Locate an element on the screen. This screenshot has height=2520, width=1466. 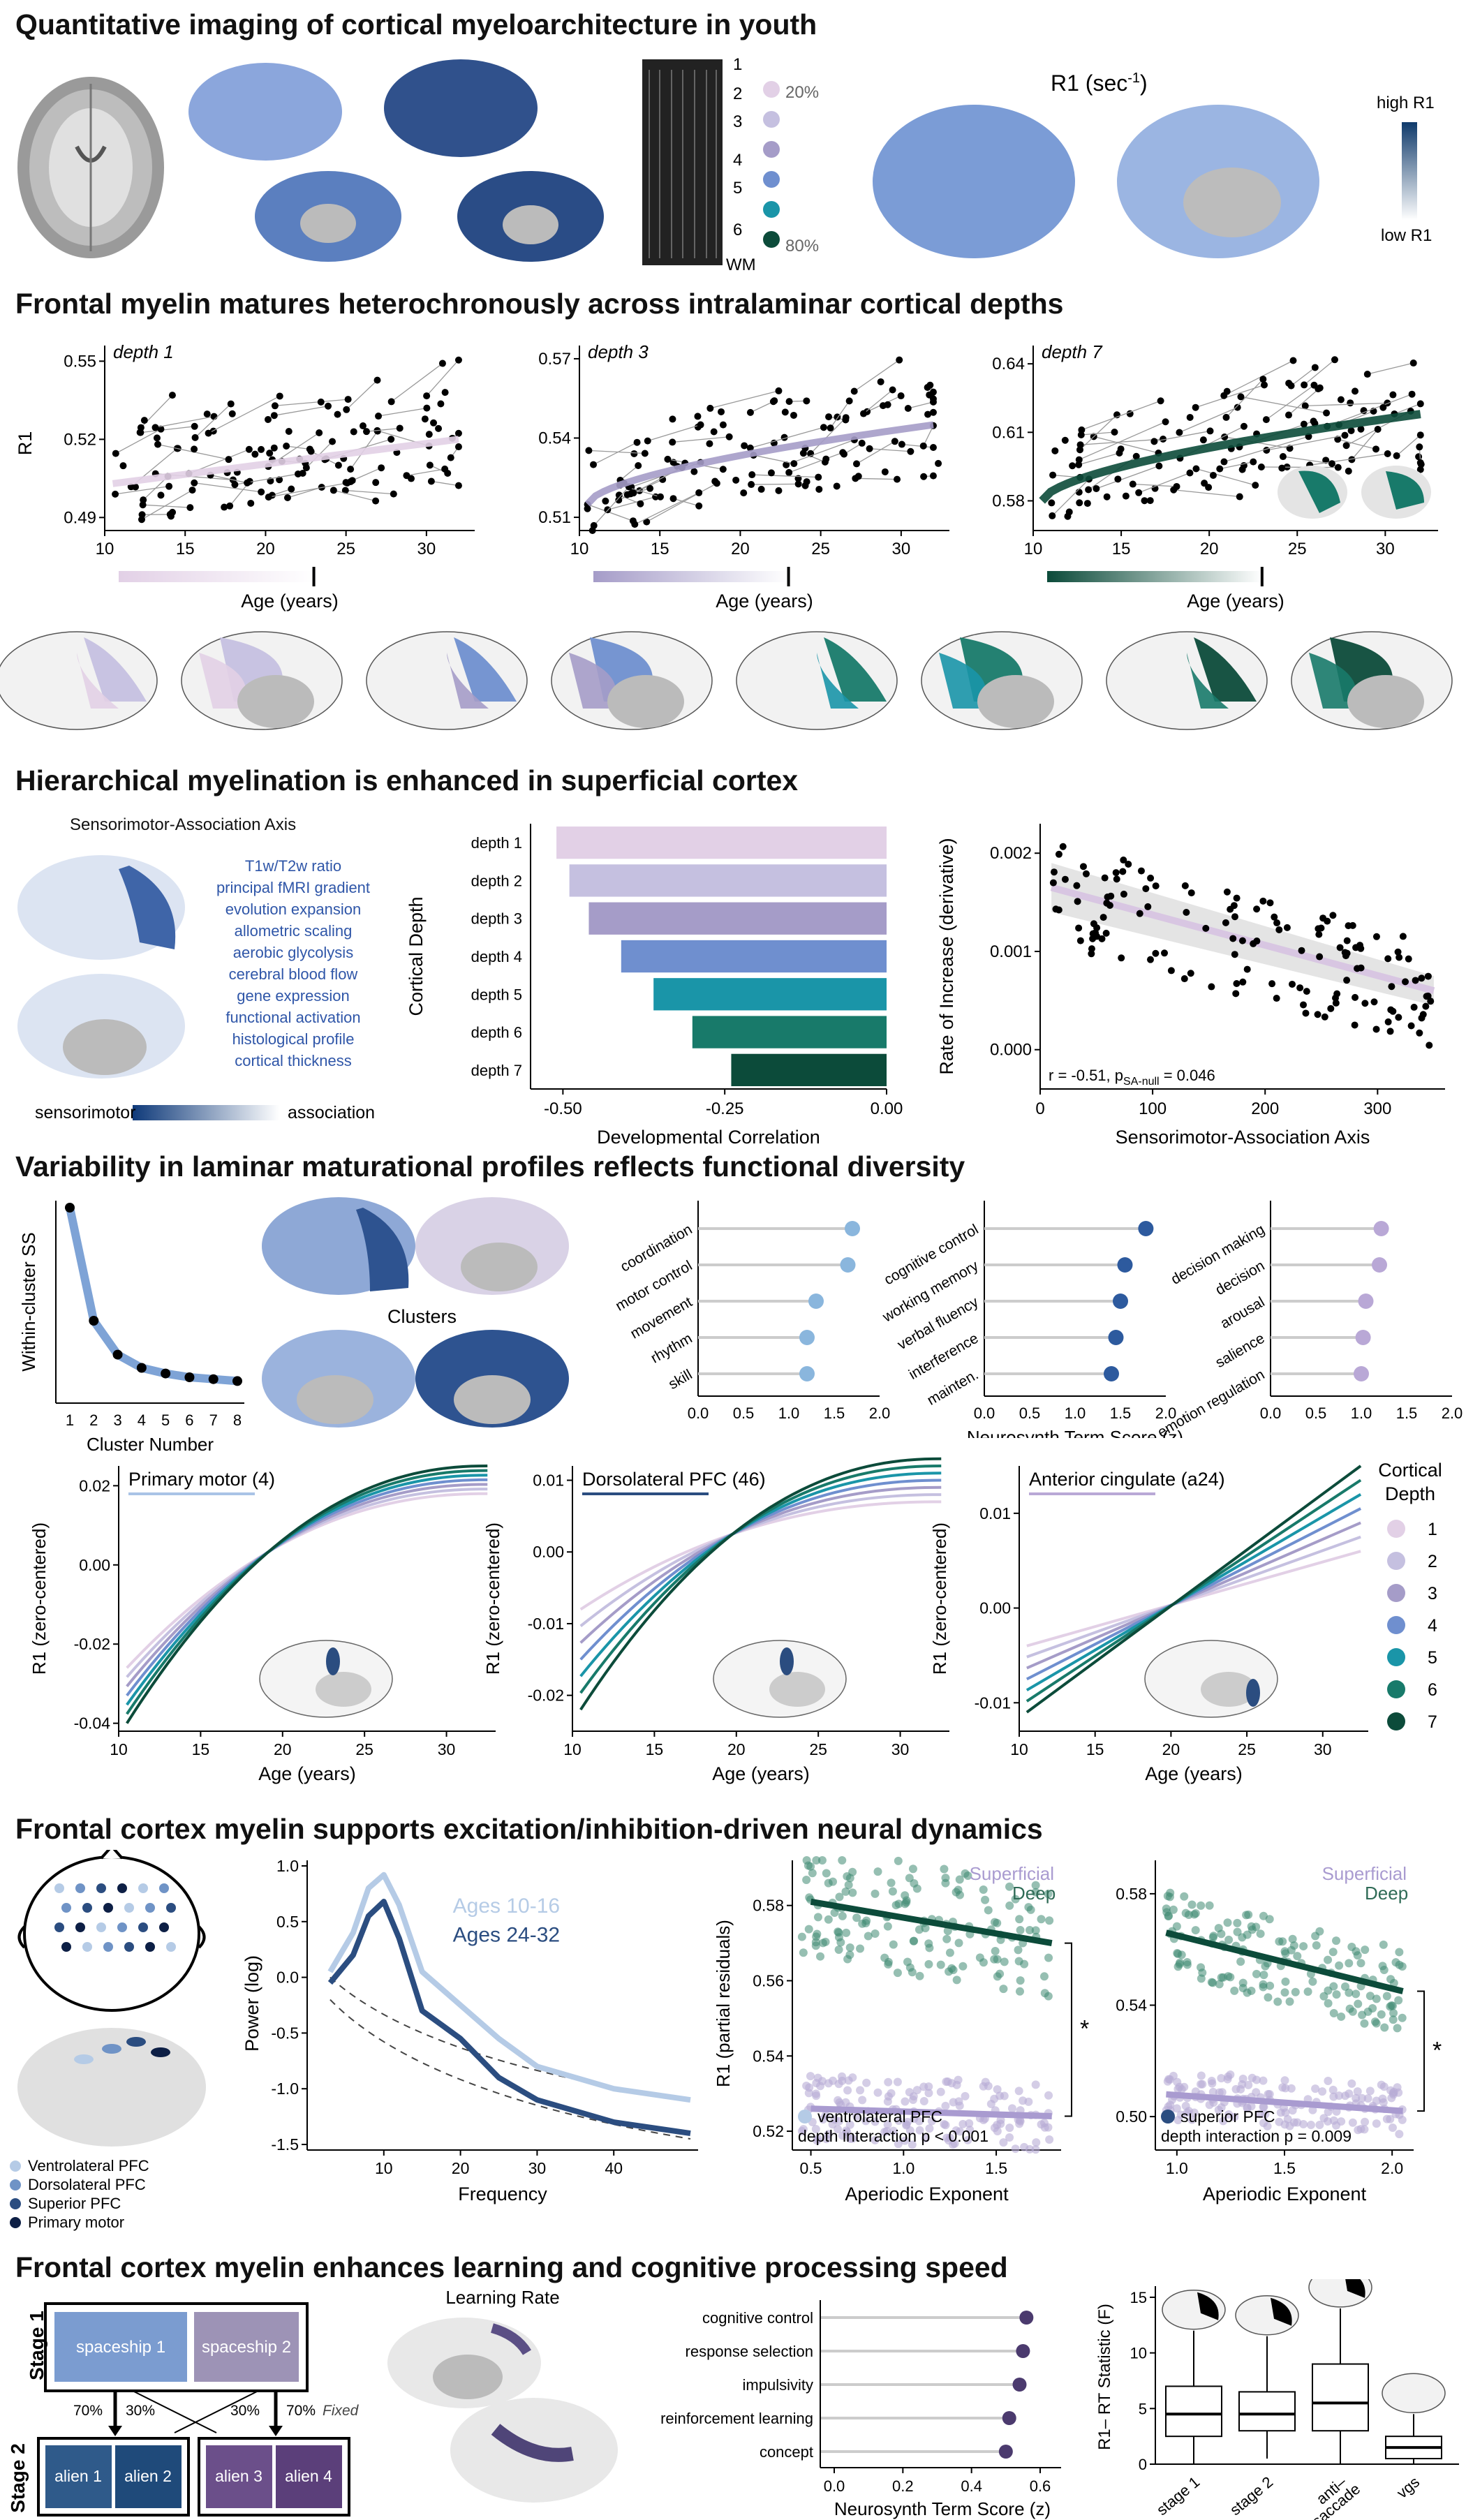
legend-label: Ventrolateral PFC is located at coordinates (88, 2165).